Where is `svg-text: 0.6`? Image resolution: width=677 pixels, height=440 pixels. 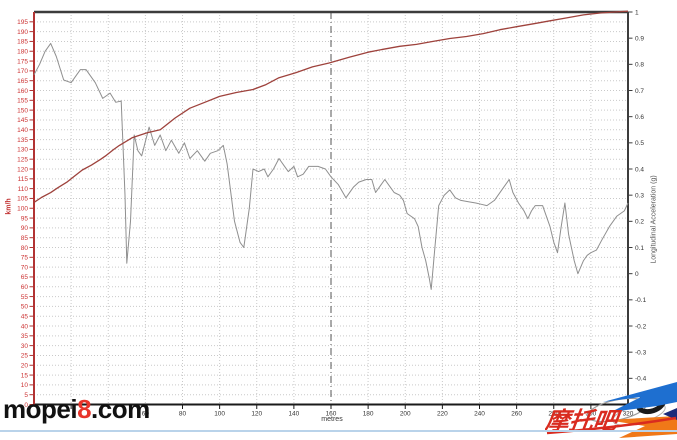 svg-text: 0.6 is located at coordinates (639, 117).